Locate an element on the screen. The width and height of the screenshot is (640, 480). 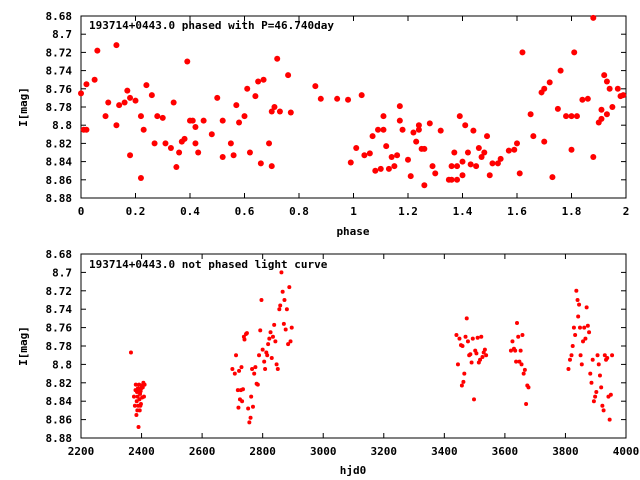
y-tick-label: 8.88 is located at coordinates (59, 198).